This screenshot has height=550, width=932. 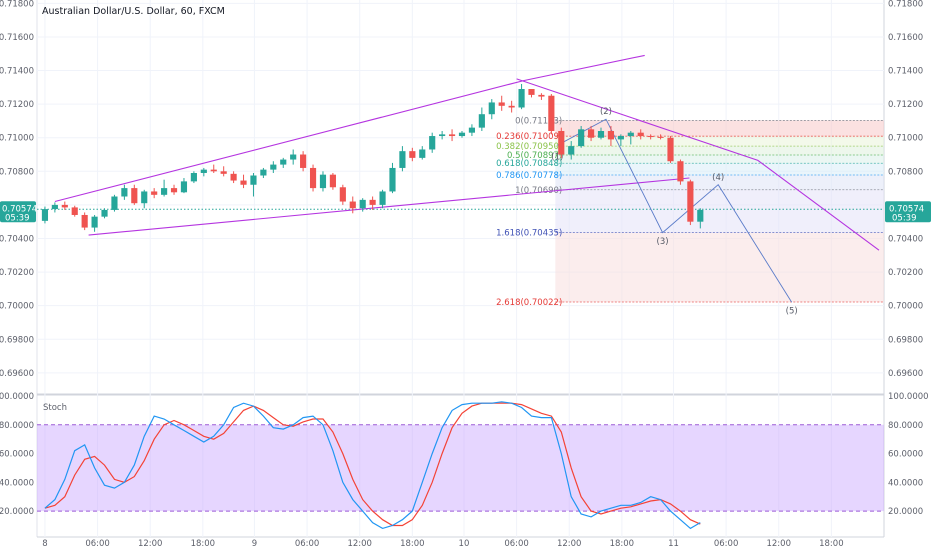 What do you see at coordinates (17, 139) in the screenshot?
I see `price-tick-label-left: 0.71000` at bounding box center [17, 139].